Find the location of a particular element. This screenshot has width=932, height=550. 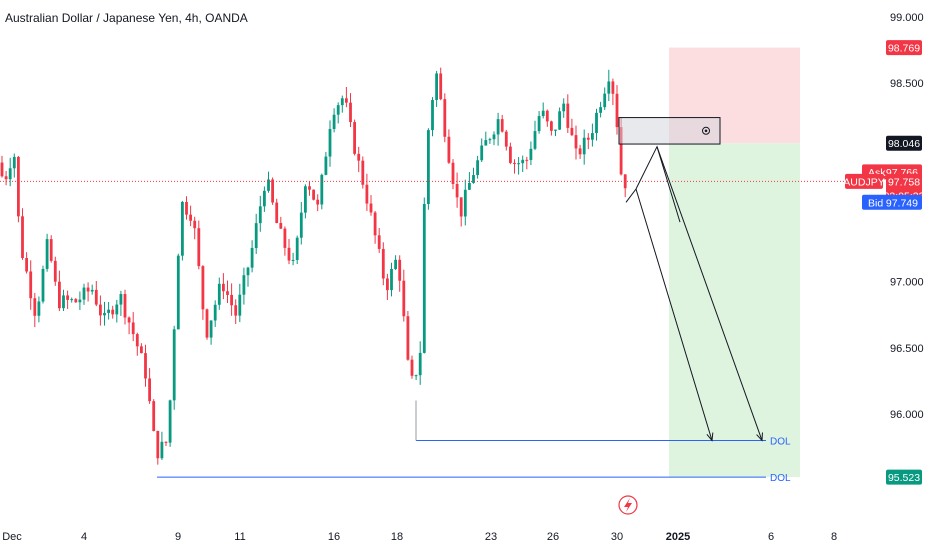

take-profit-zone is located at coordinates (734, 310).